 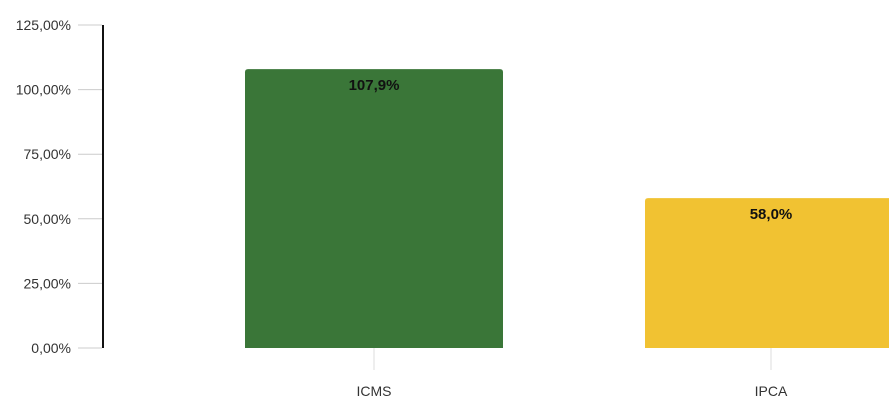 I want to click on y-tick-label: 100,00%, so click(x=43, y=90).